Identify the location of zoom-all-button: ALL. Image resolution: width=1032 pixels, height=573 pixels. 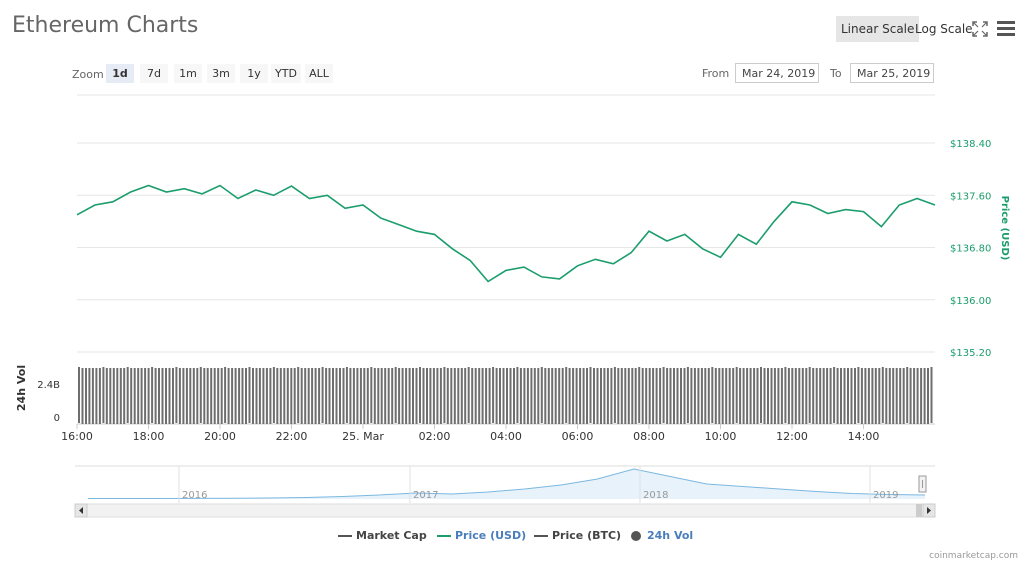
(319, 73).